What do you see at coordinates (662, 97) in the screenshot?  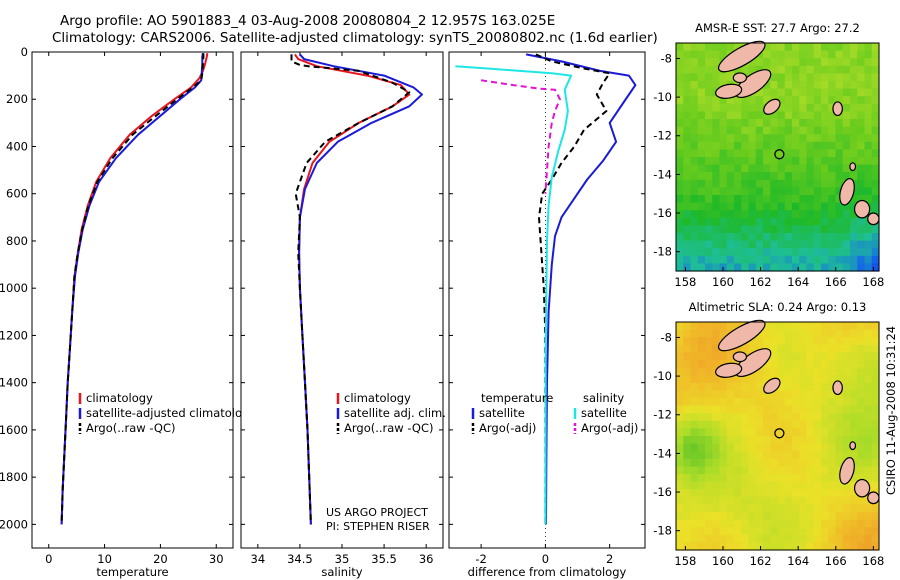 I see `sst-map-ytick-label: -10` at bounding box center [662, 97].